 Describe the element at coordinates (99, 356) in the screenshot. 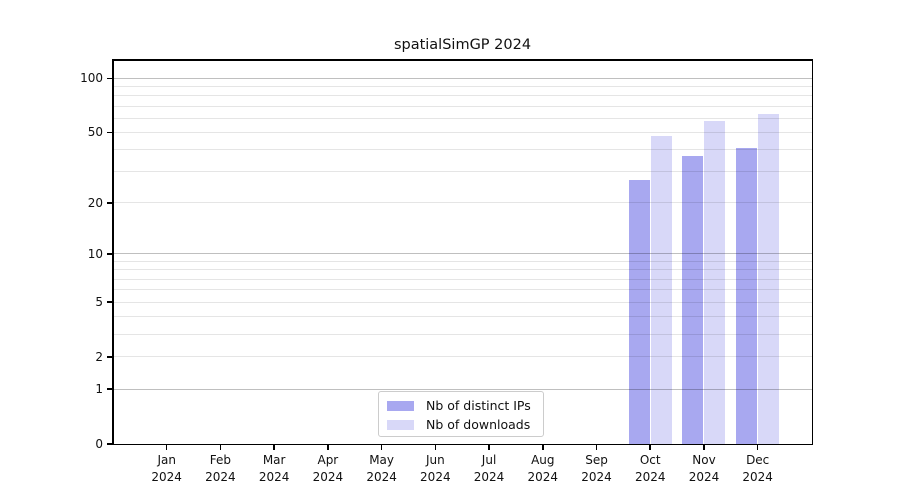

I see `y-tick-label-2: 2` at that location.